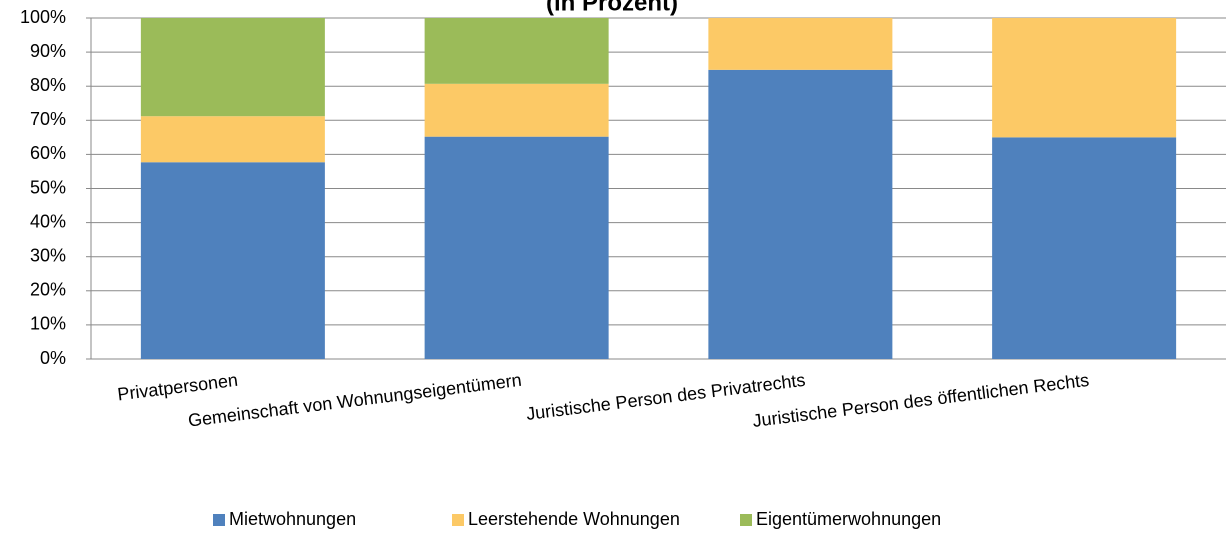 Image resolution: width=1230 pixels, height=535 pixels. Describe the element at coordinates (48, 119) in the screenshot. I see `y-tick-label: 70%` at that location.